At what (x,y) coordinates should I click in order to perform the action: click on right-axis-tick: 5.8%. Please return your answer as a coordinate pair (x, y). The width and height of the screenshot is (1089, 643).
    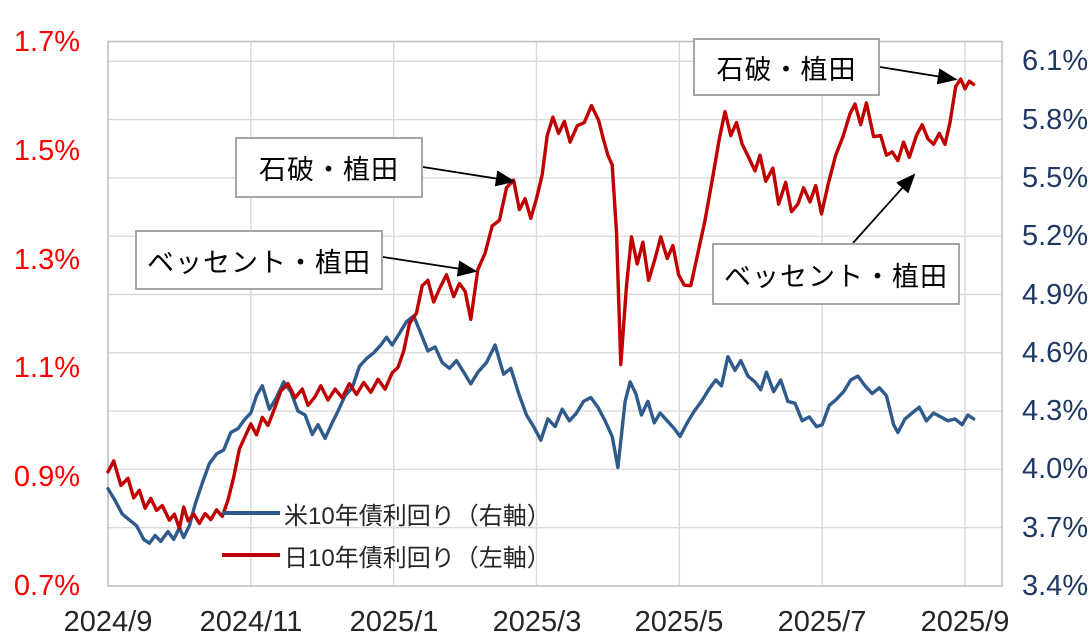
    Looking at the image, I should click on (1055, 120).